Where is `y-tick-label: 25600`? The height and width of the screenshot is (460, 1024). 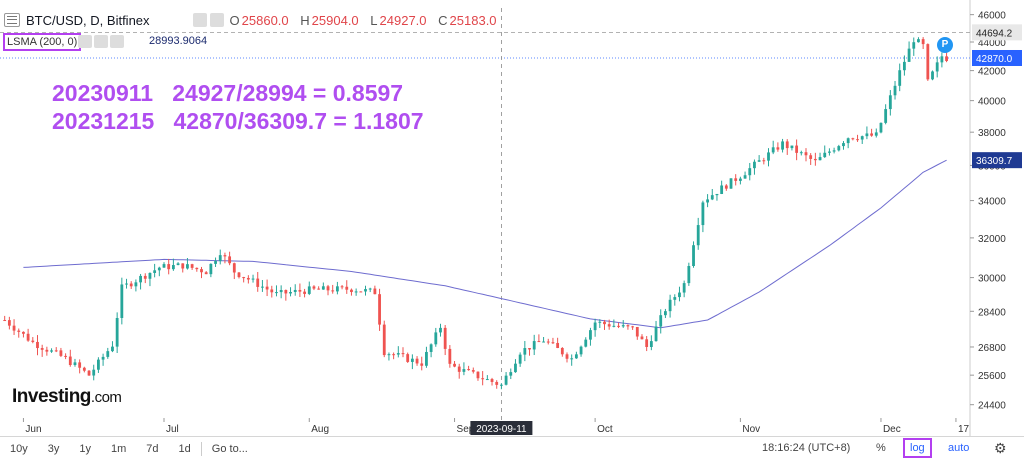 y-tick-label: 25600 is located at coordinates (992, 376).